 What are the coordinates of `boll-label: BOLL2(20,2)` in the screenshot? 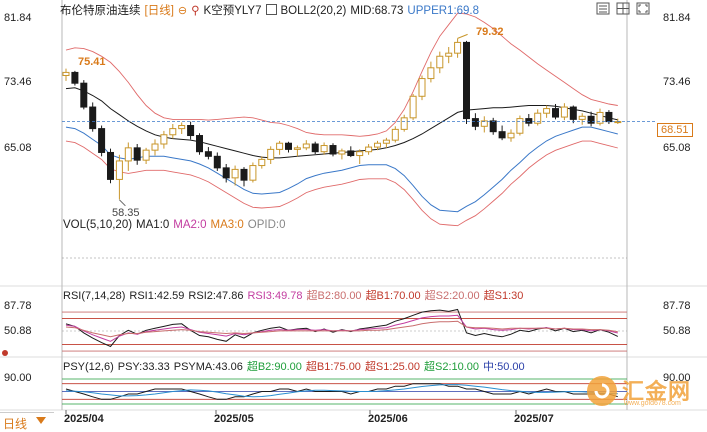 It's located at (313, 11).